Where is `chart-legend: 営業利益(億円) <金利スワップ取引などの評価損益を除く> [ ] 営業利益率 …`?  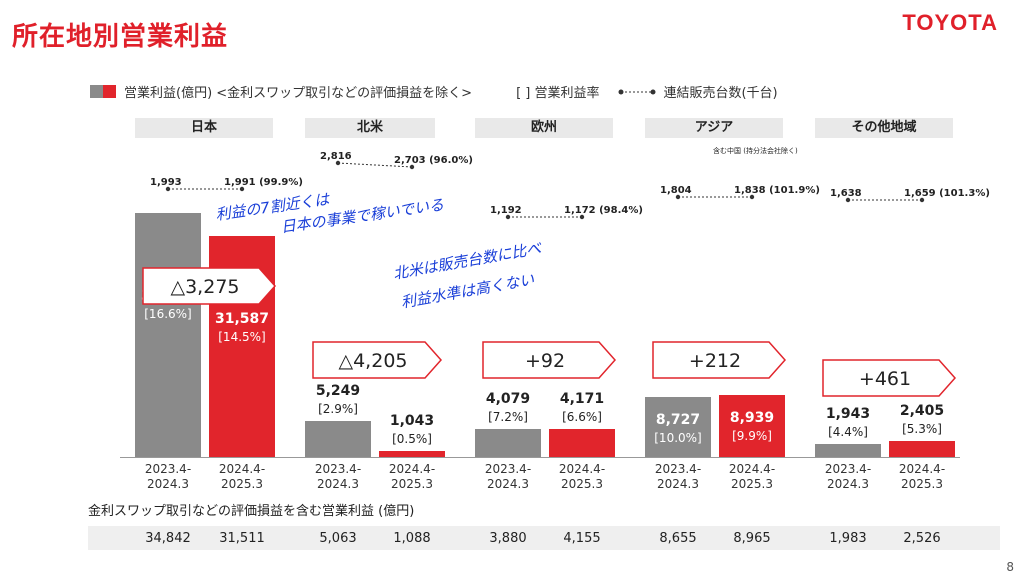 chart-legend: 営業利益(億円) <金利スワップ取引などの評価損益を除く> [ ] 営業利益率 … is located at coordinates (434, 91).